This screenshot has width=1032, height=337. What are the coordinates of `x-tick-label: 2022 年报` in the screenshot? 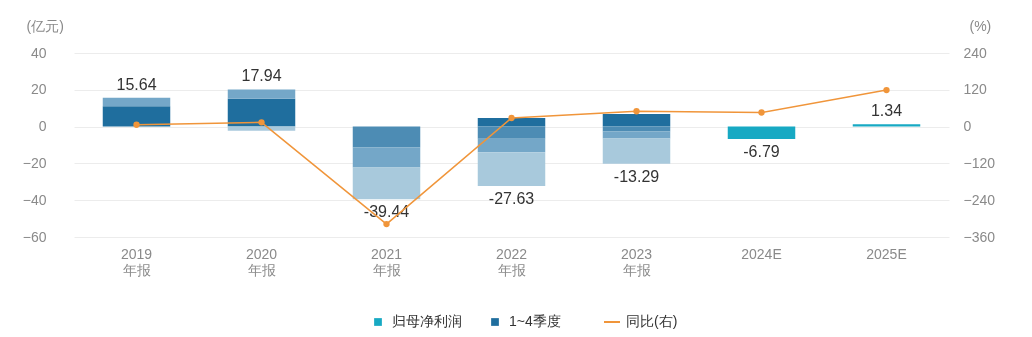 It's located at (511, 261).